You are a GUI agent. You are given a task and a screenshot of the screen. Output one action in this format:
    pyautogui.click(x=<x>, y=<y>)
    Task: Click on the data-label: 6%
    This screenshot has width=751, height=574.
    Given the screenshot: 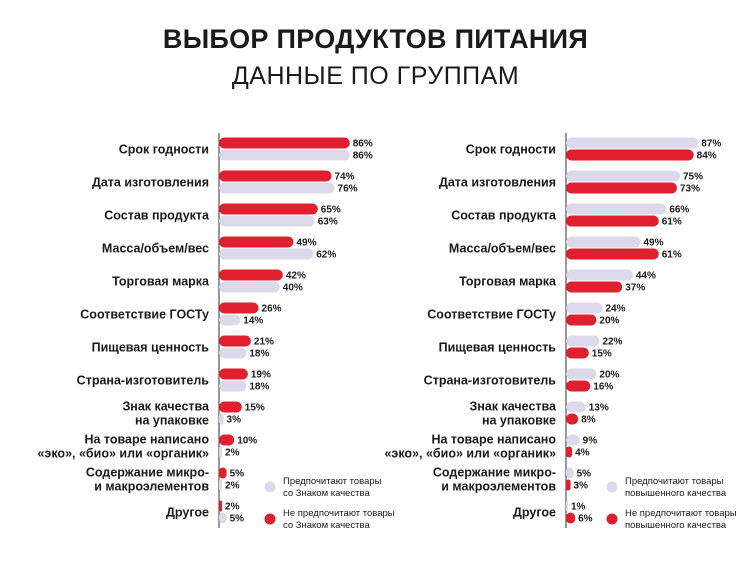 What is the action you would take?
    pyautogui.click(x=585, y=519)
    